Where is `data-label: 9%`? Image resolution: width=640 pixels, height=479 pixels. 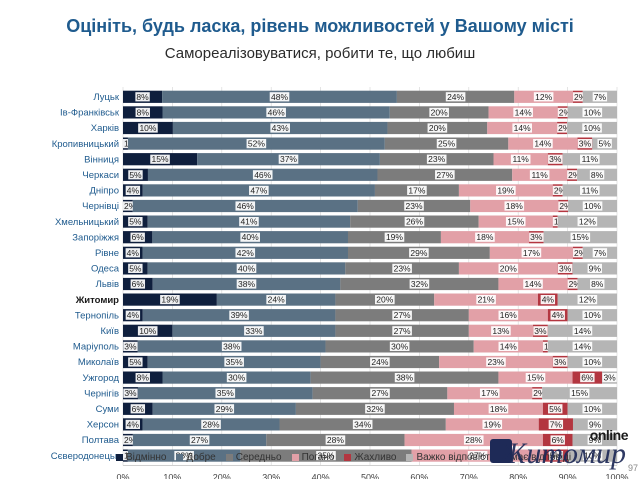
data-label: 9% is located at coordinates (595, 440).